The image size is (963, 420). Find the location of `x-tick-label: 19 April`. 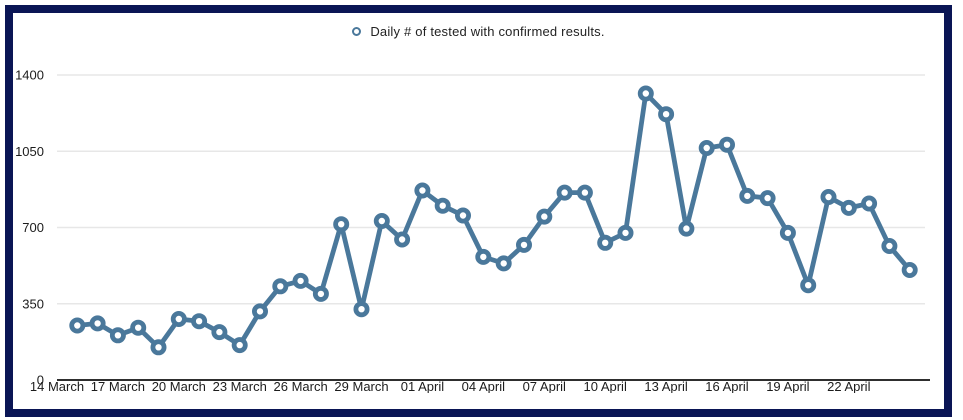

x-tick-label: 19 April is located at coordinates (787, 386).